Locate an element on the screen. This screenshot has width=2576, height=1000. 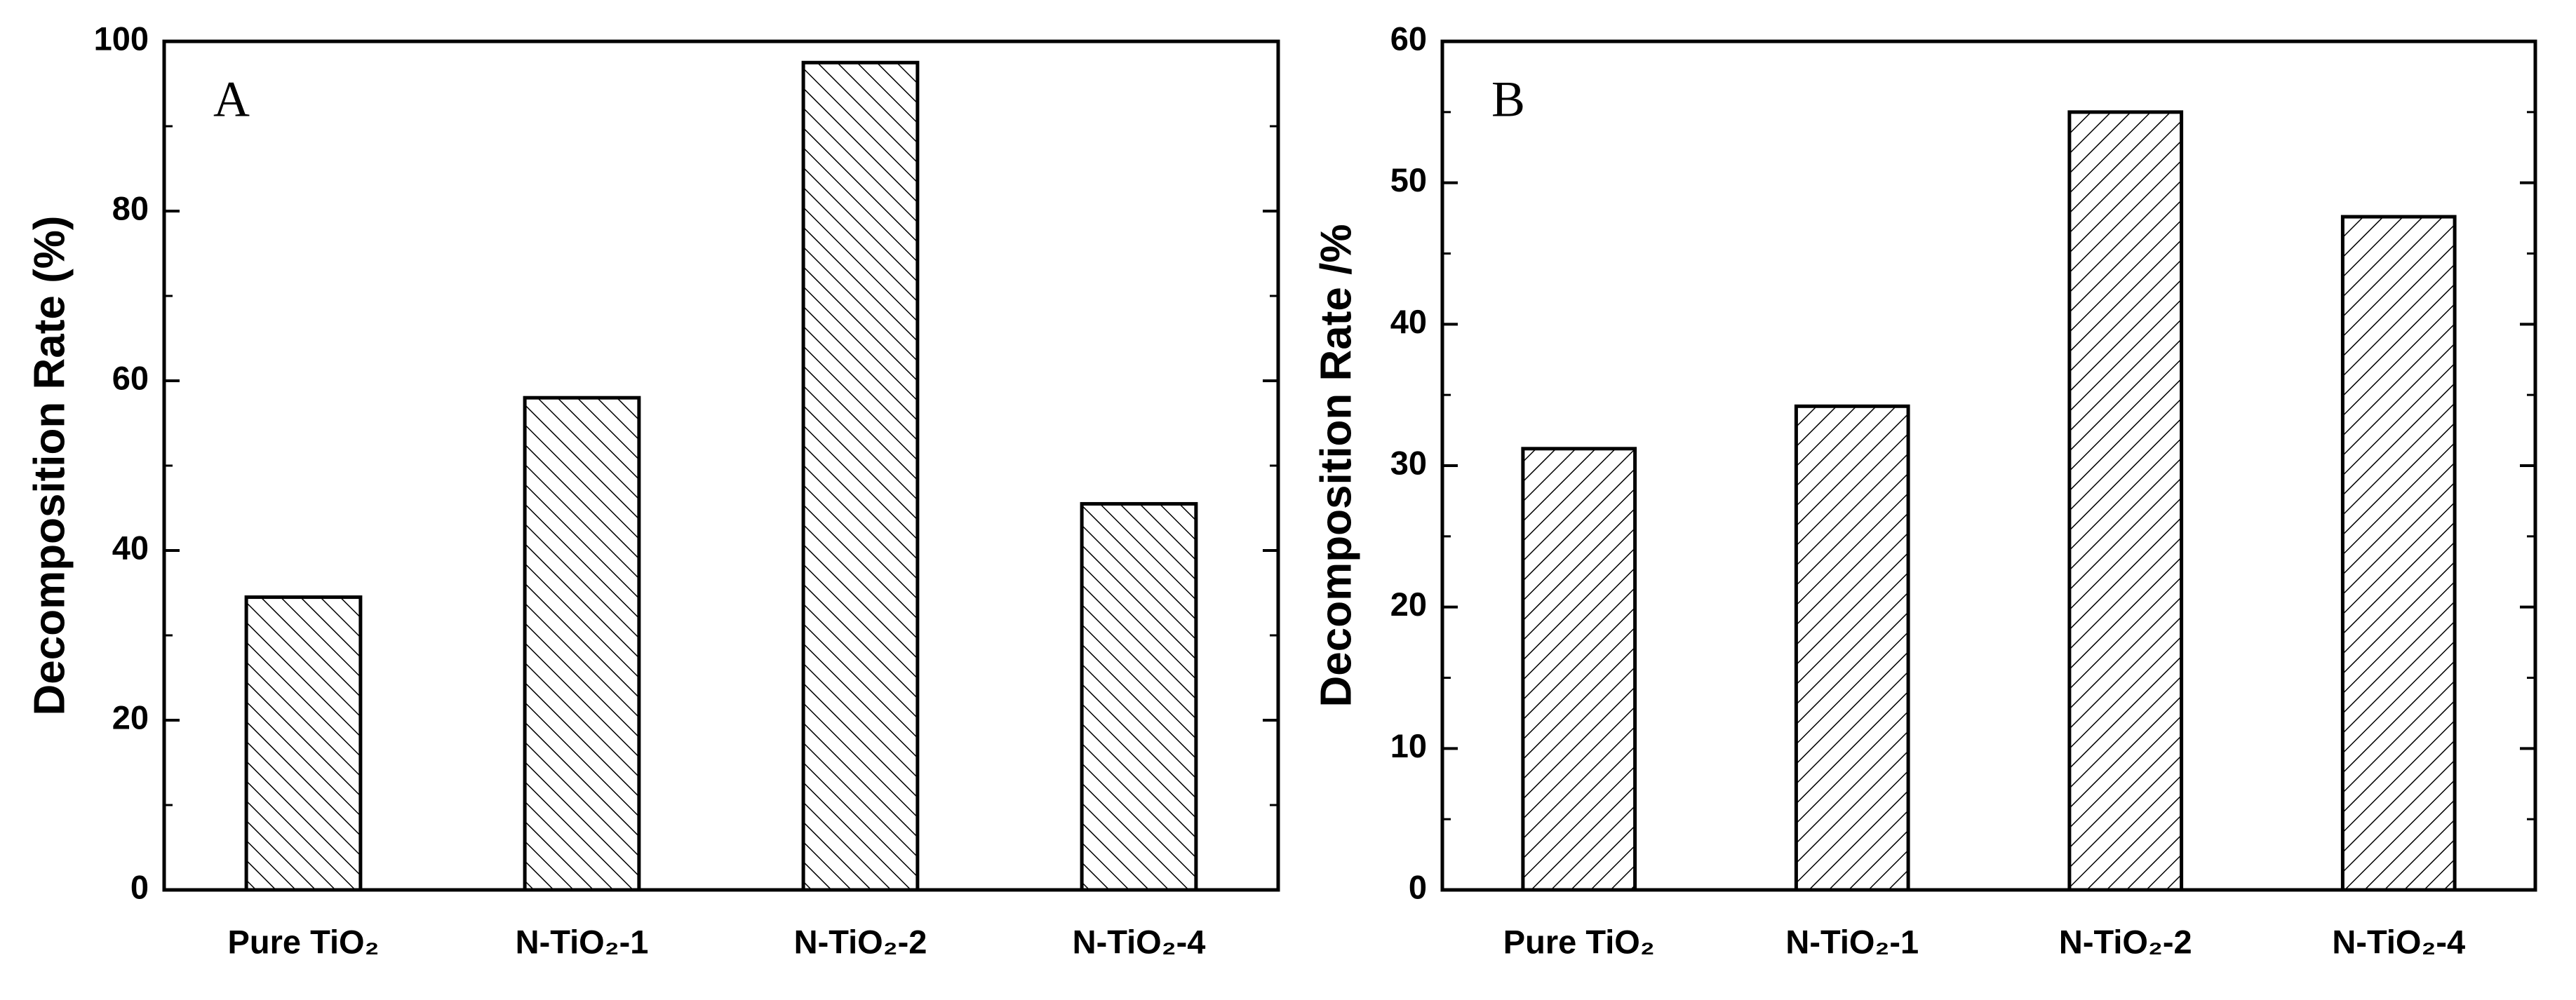
y-axis-label: Decomposition Rate /% is located at coordinates (1336, 466).